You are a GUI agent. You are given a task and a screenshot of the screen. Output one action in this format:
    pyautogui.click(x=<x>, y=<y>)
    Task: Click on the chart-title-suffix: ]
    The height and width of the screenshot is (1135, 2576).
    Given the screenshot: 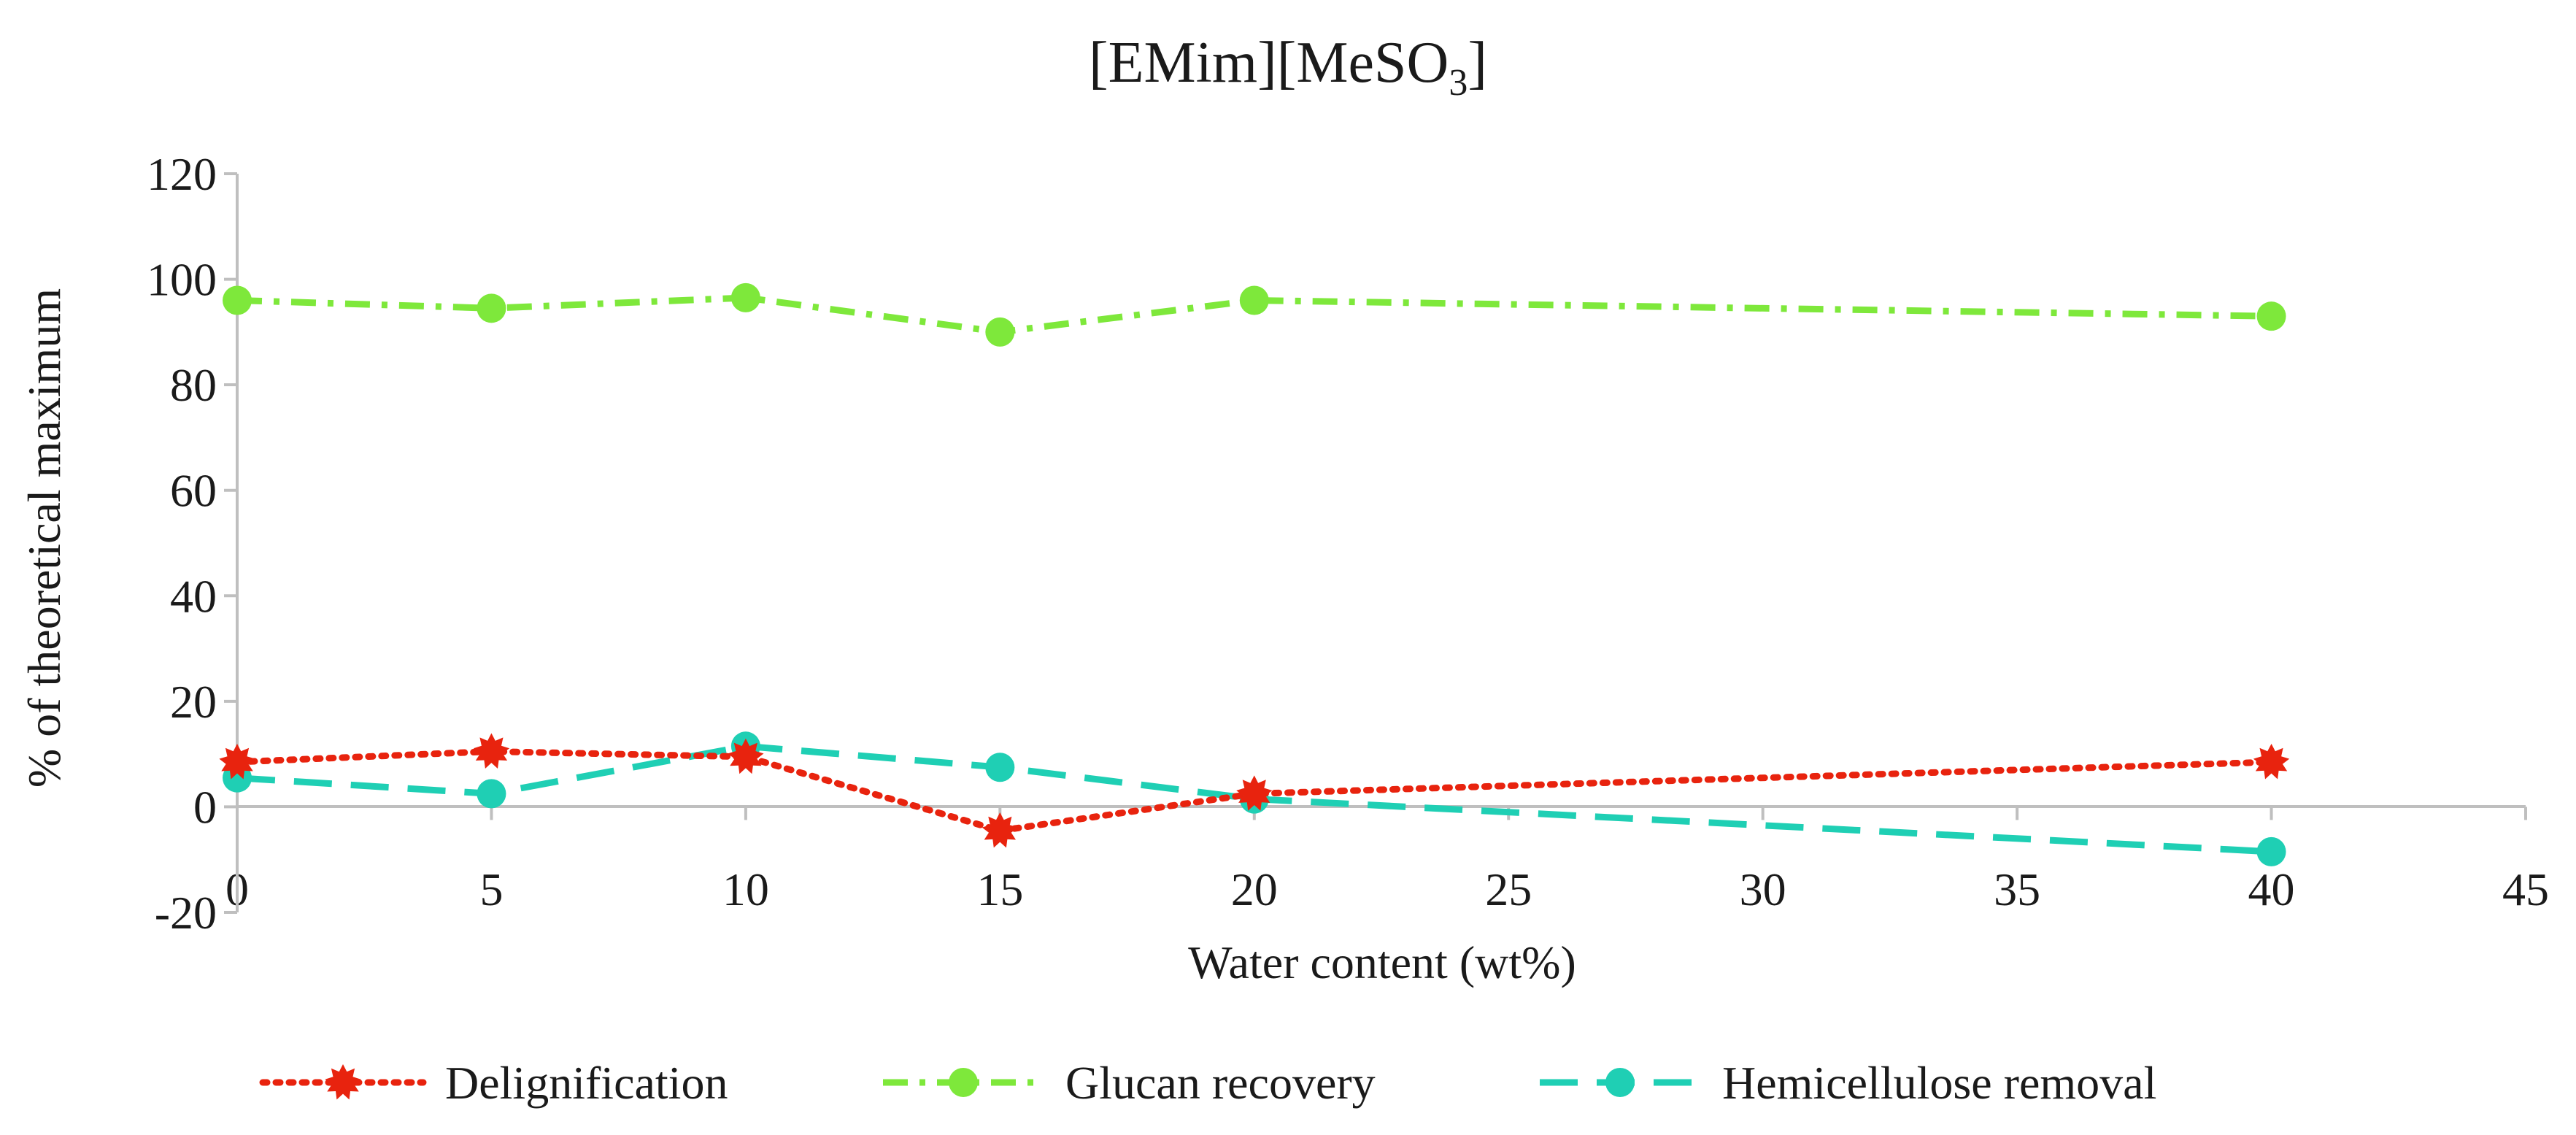 What is the action you would take?
    pyautogui.click(x=1478, y=63)
    